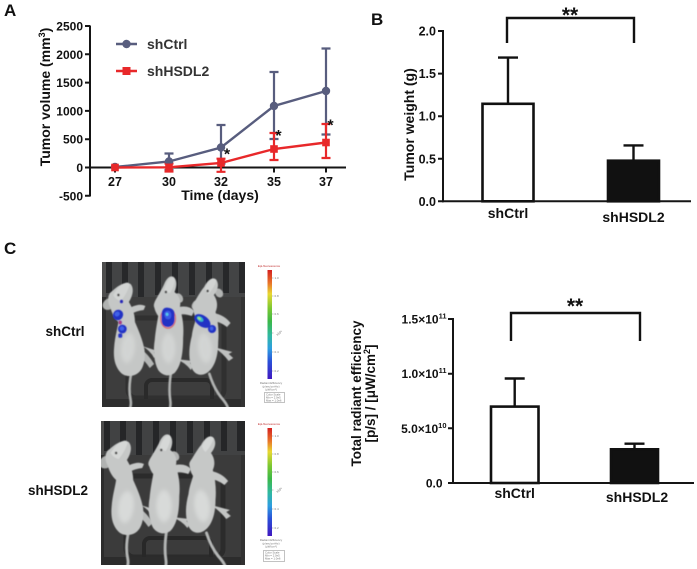 The height and width of the screenshot is (569, 697). What do you see at coordinates (424, 319) in the screenshot?
I see `svg-text: 1.5×10¹¹` at bounding box center [424, 319].